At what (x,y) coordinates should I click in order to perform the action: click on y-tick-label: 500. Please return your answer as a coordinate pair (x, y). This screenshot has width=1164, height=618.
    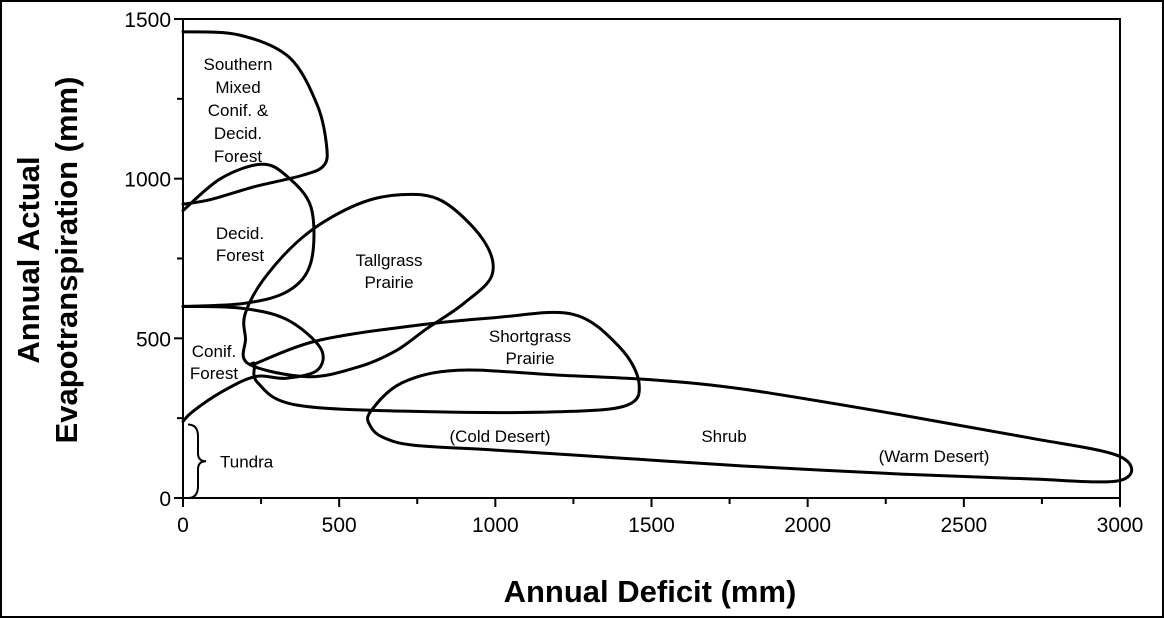
    Looking at the image, I should click on (153, 339).